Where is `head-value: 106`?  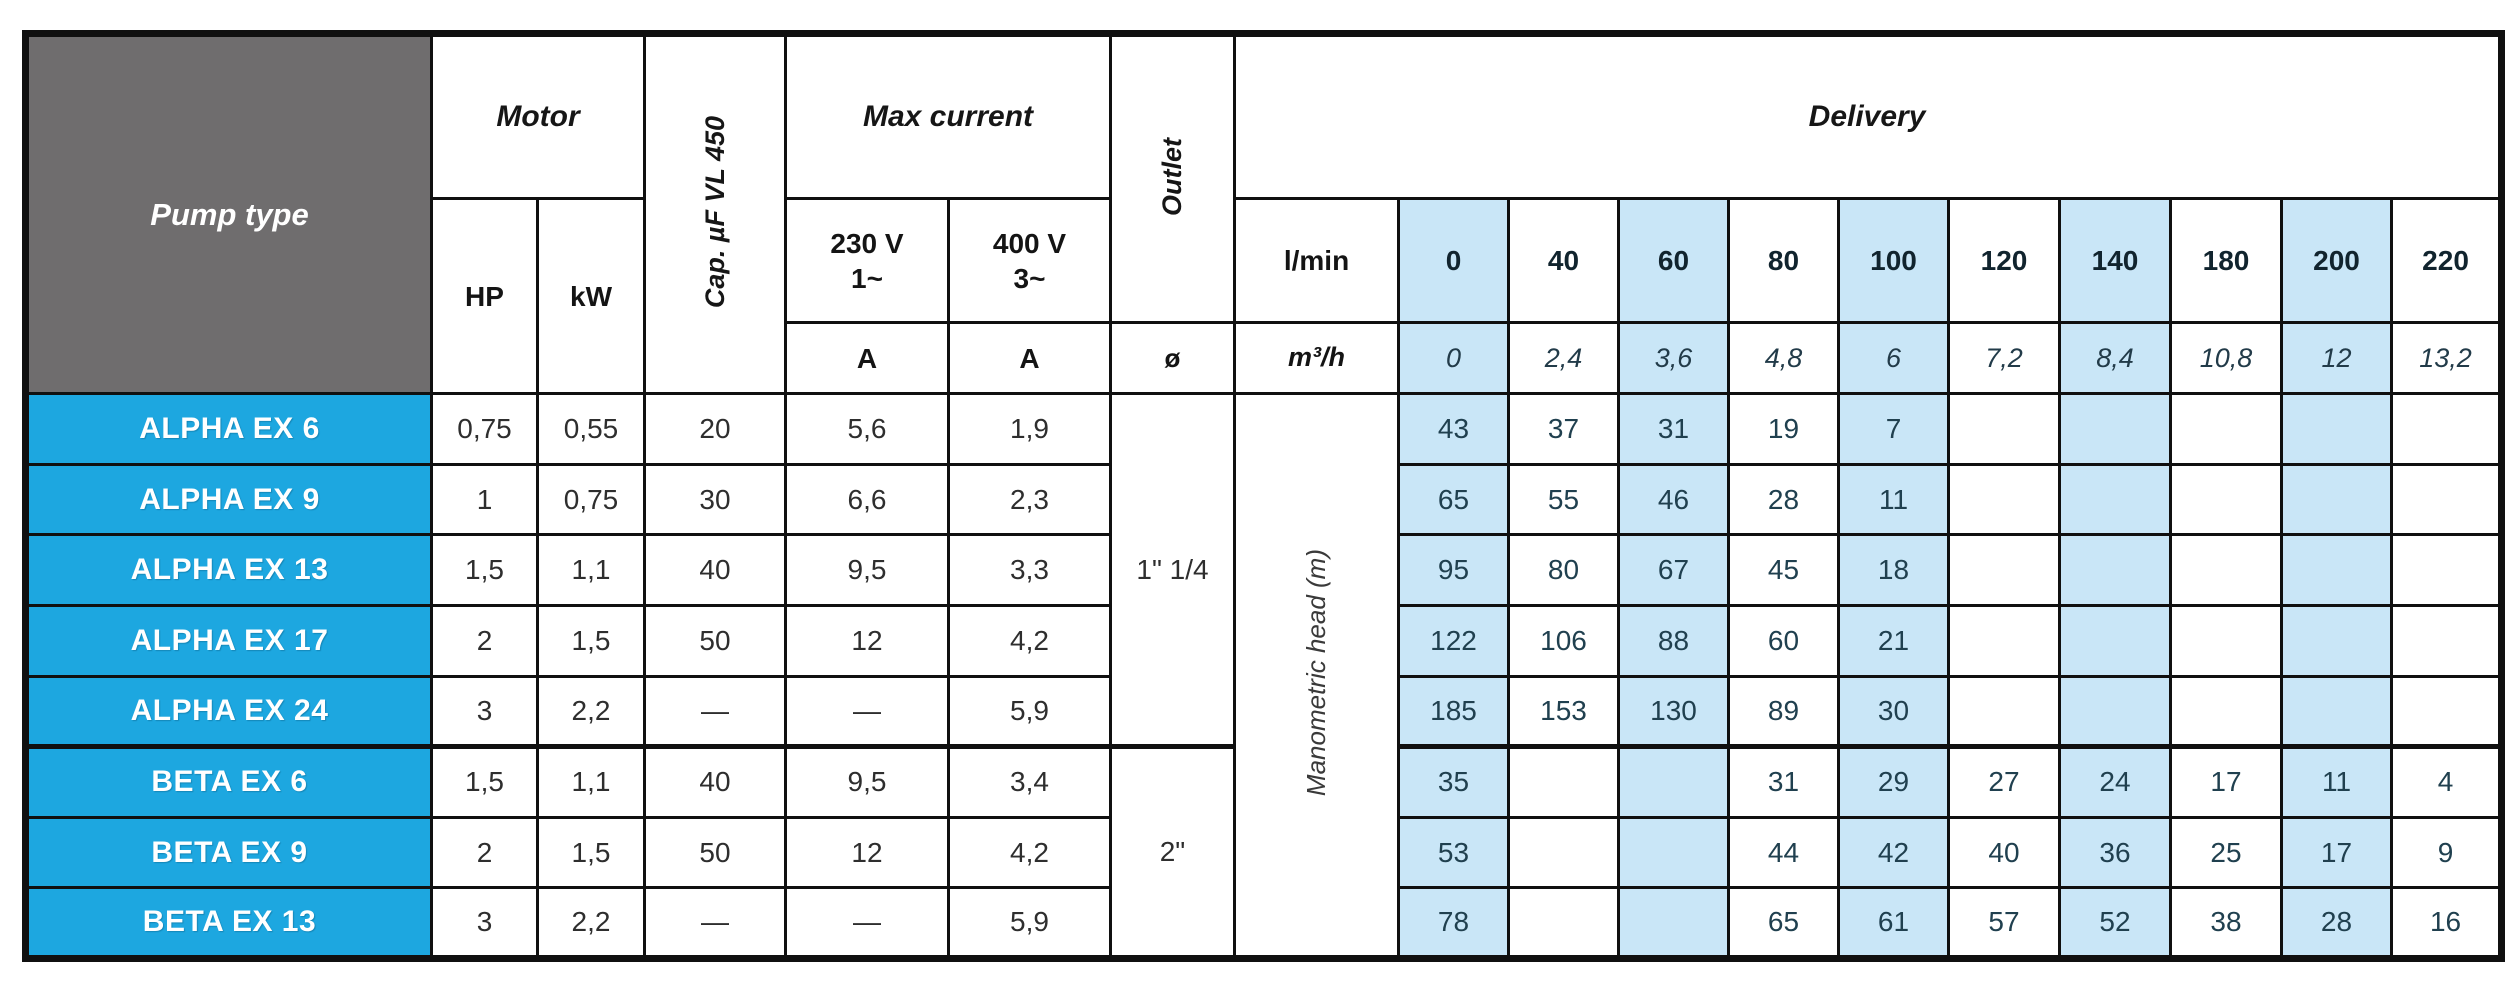 head-value: 106 is located at coordinates (1563, 640).